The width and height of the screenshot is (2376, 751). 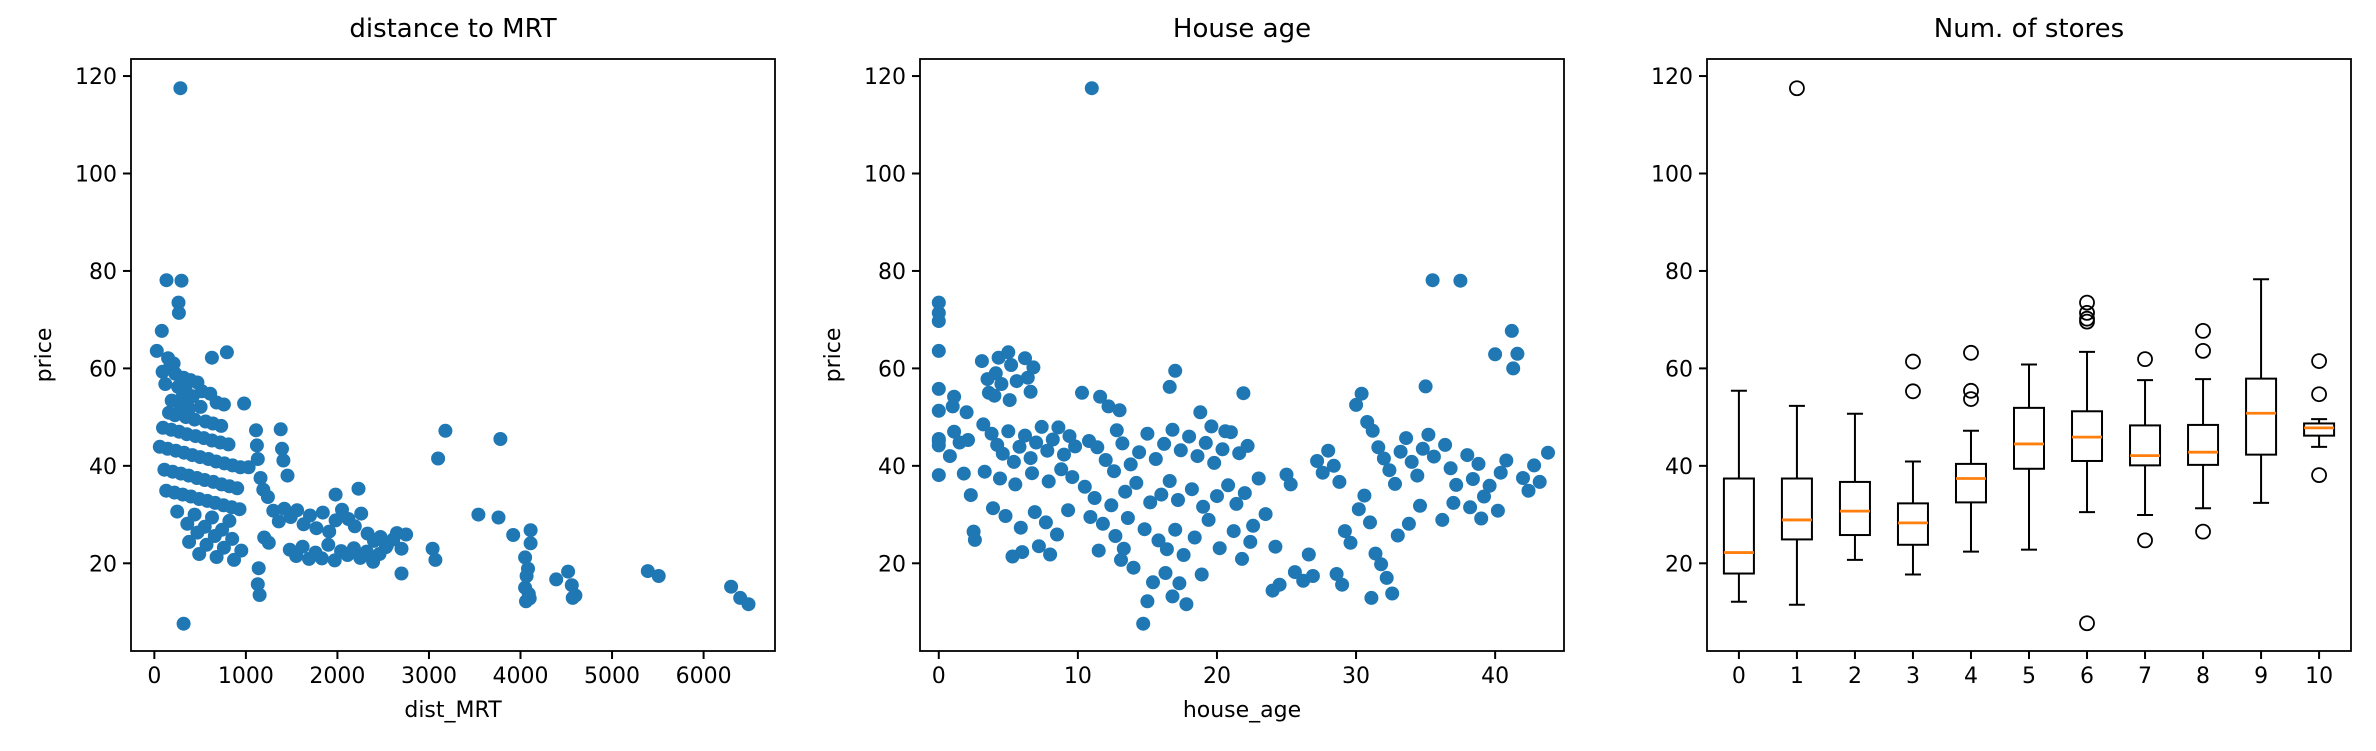 I want to click on x-tick-label: 3000, so click(x=429, y=676).